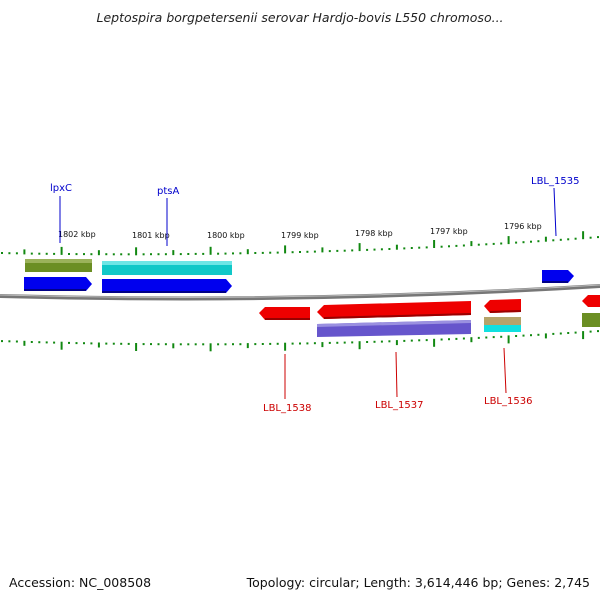  What do you see at coordinates (555, 181) in the screenshot?
I see `gene-label-lbl1535: LBL_1535` at bounding box center [555, 181].